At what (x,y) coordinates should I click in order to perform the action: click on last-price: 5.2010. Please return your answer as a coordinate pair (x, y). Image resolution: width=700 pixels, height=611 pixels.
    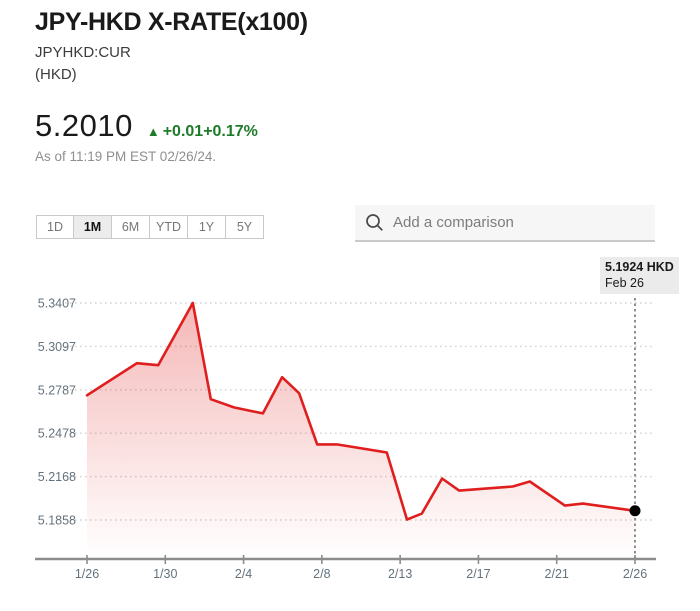
    Looking at the image, I should click on (84, 125).